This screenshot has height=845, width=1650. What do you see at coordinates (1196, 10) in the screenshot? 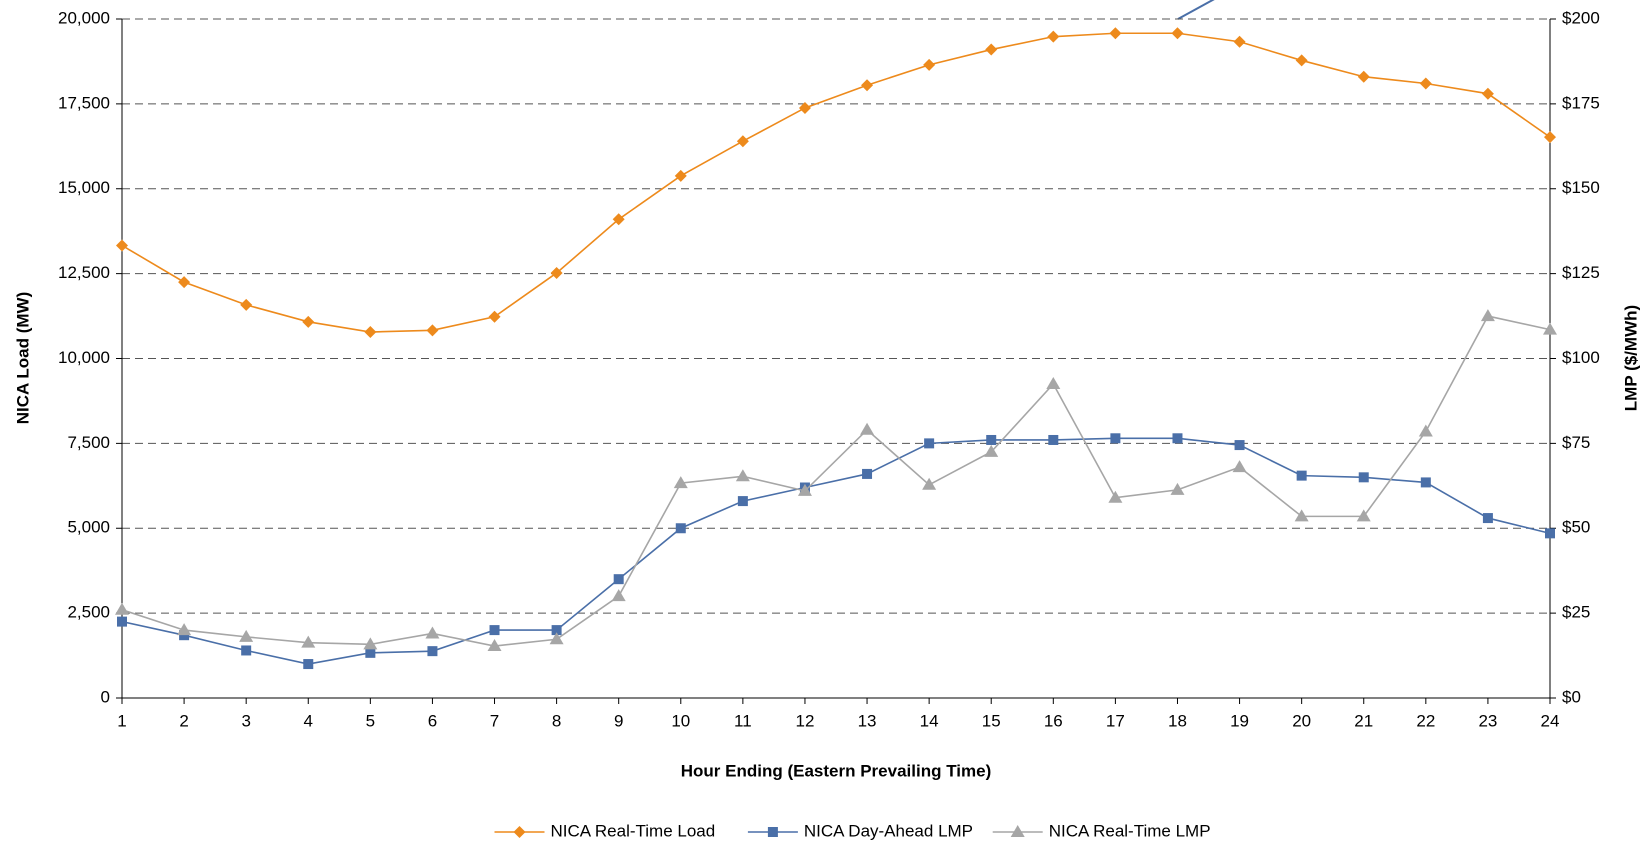
I see `annotation-arrow` at bounding box center [1196, 10].